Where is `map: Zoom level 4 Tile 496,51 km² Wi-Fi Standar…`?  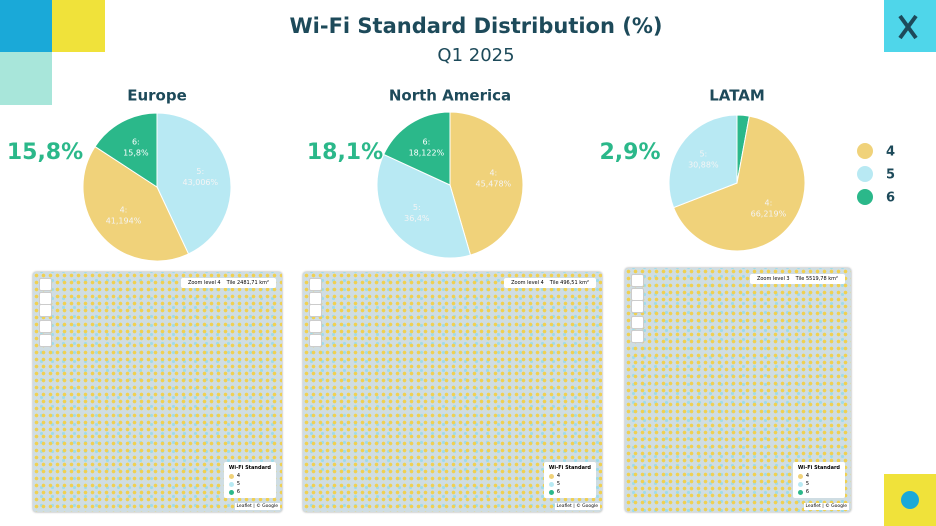
map: Zoom level 4 Tile 496,51 km² Wi-Fi Standar… is located at coordinates (452, 392).